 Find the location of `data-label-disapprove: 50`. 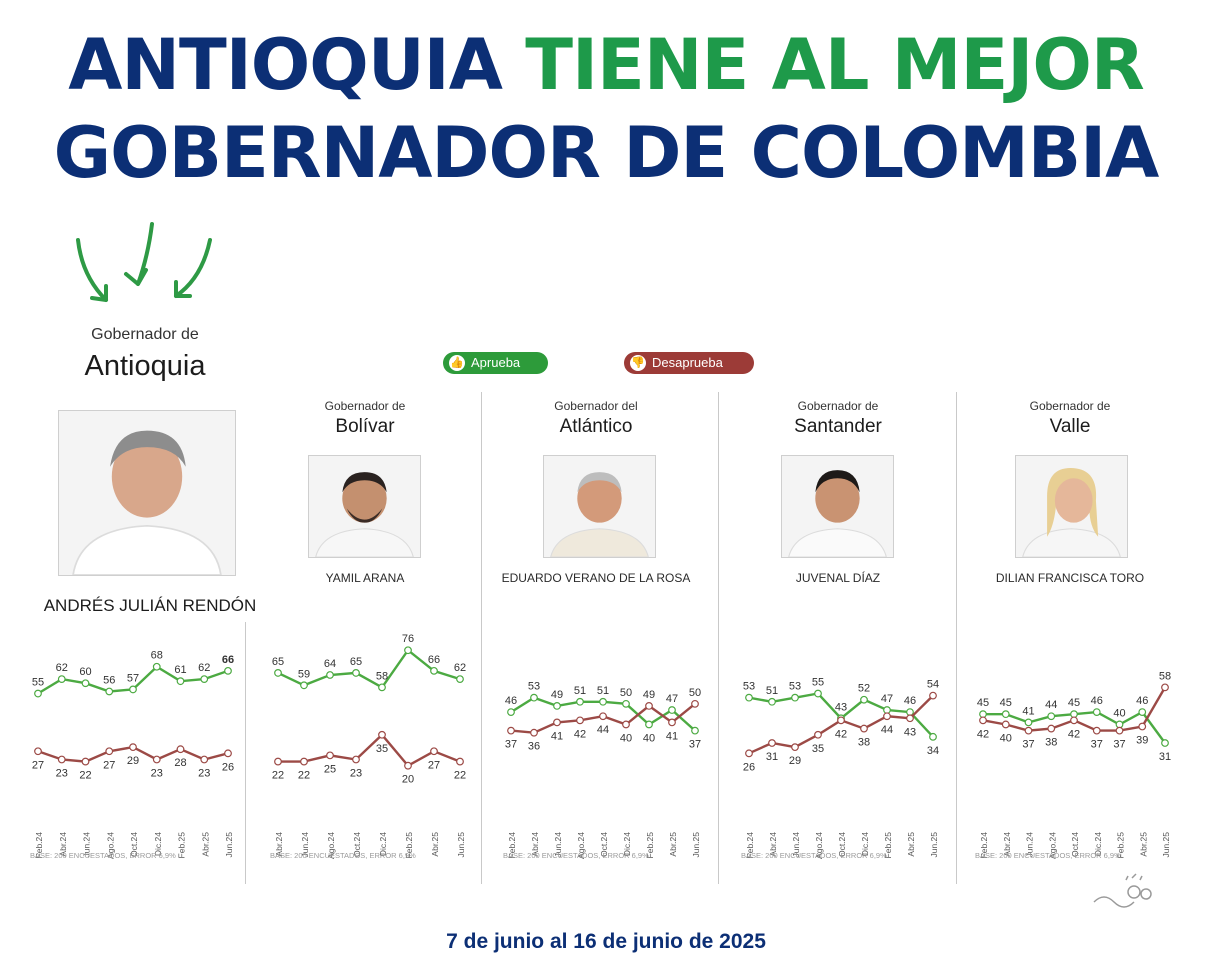

data-label-disapprove: 50 is located at coordinates (695, 693).